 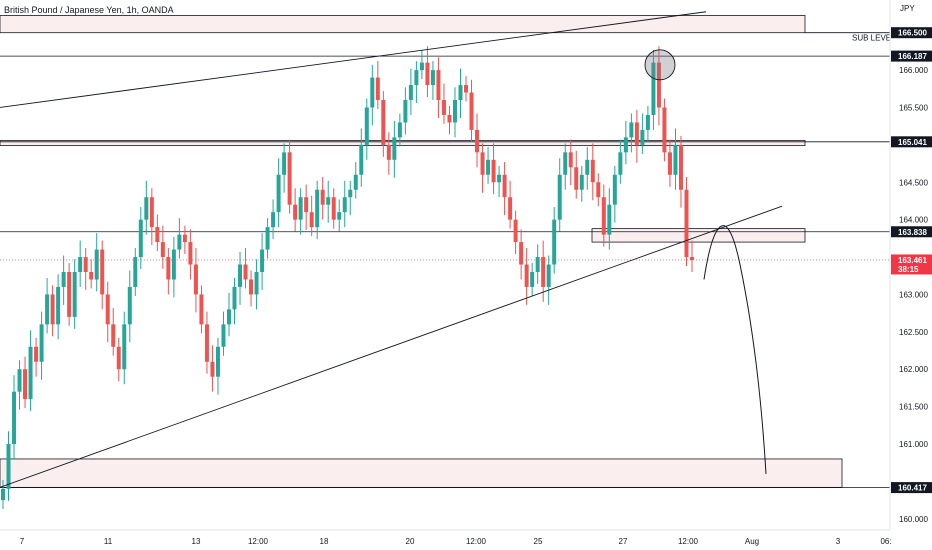 What do you see at coordinates (885, 541) in the screenshot?
I see `x-tick-label: 06:` at bounding box center [885, 541].